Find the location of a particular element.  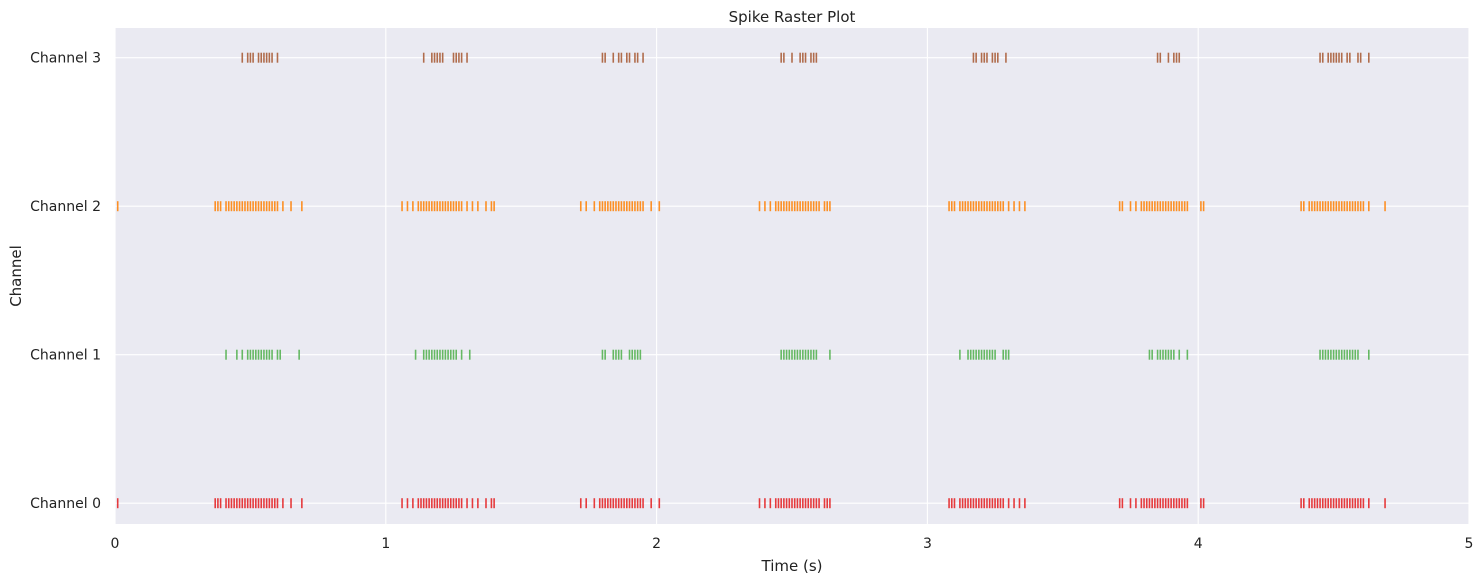

x-tick-label: 1 is located at coordinates (385, 544).